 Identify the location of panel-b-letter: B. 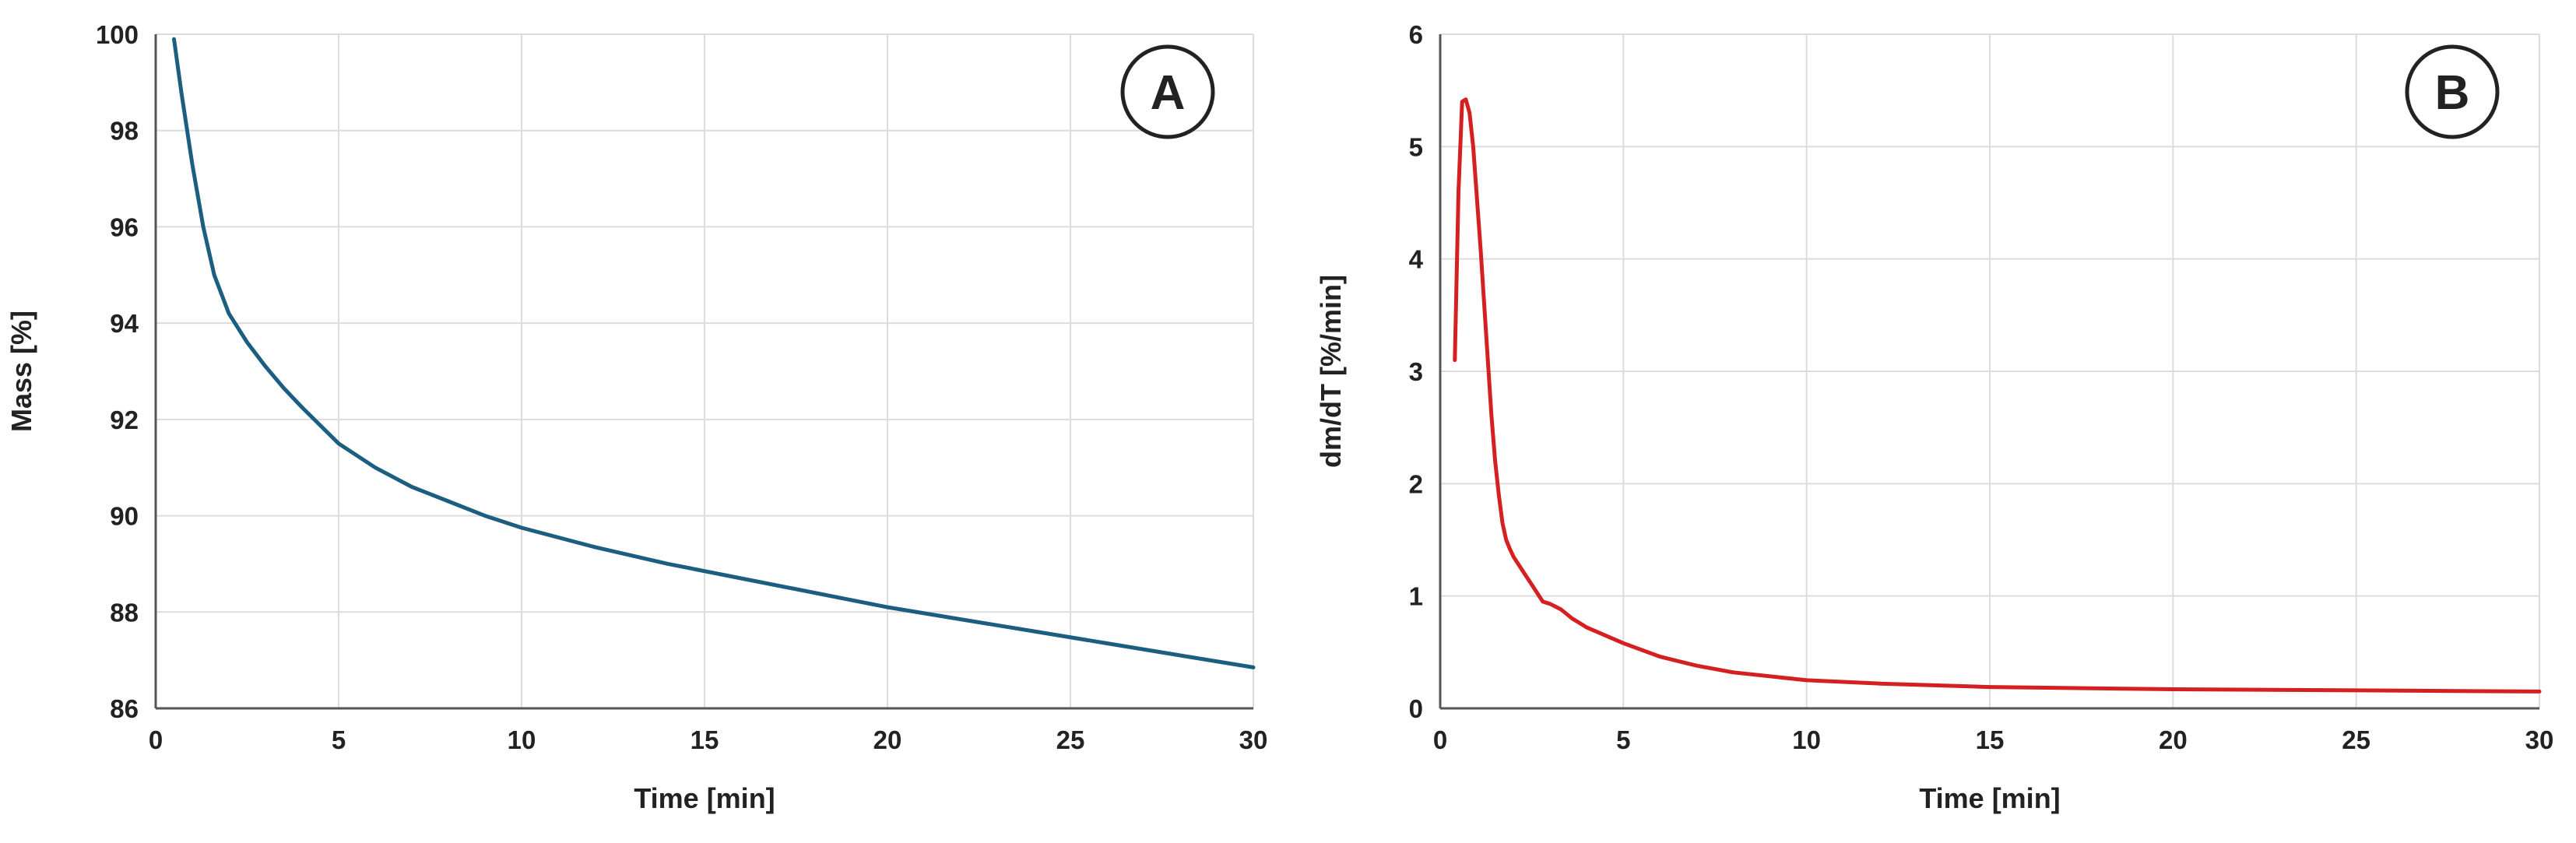
(2453, 93).